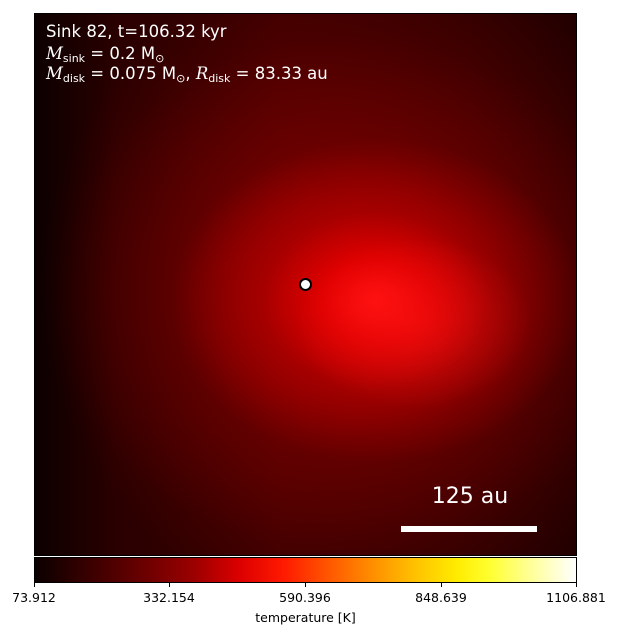 The image size is (619, 636). Describe the element at coordinates (469, 529) in the screenshot. I see `scale-bar` at that location.